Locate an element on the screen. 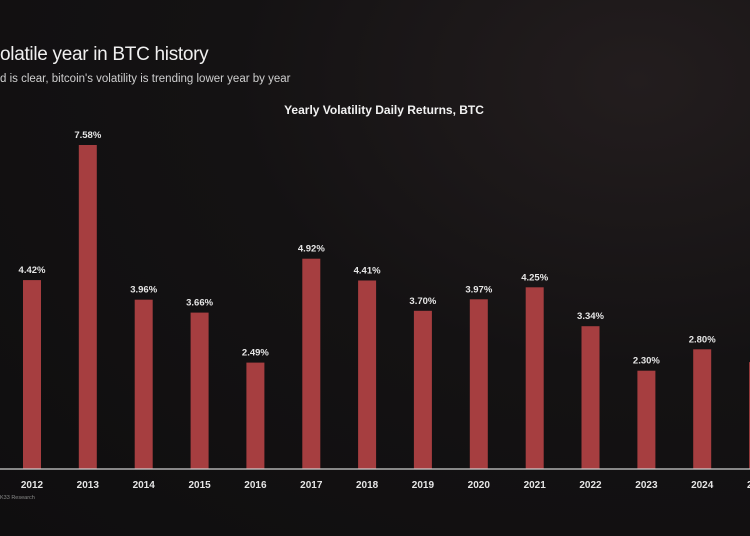 The image size is (750, 536). data-label-2024: 2.80% is located at coordinates (702, 339).